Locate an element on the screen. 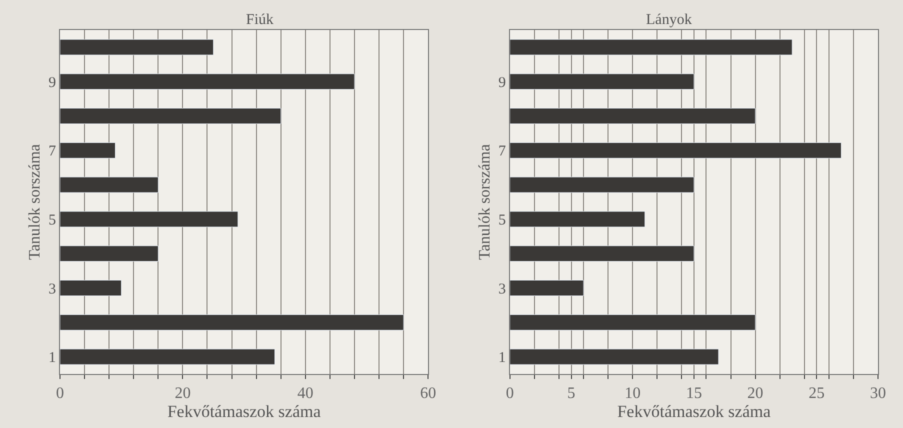 This screenshot has width=903, height=428. chart-title: Lányok is located at coordinates (669, 20).